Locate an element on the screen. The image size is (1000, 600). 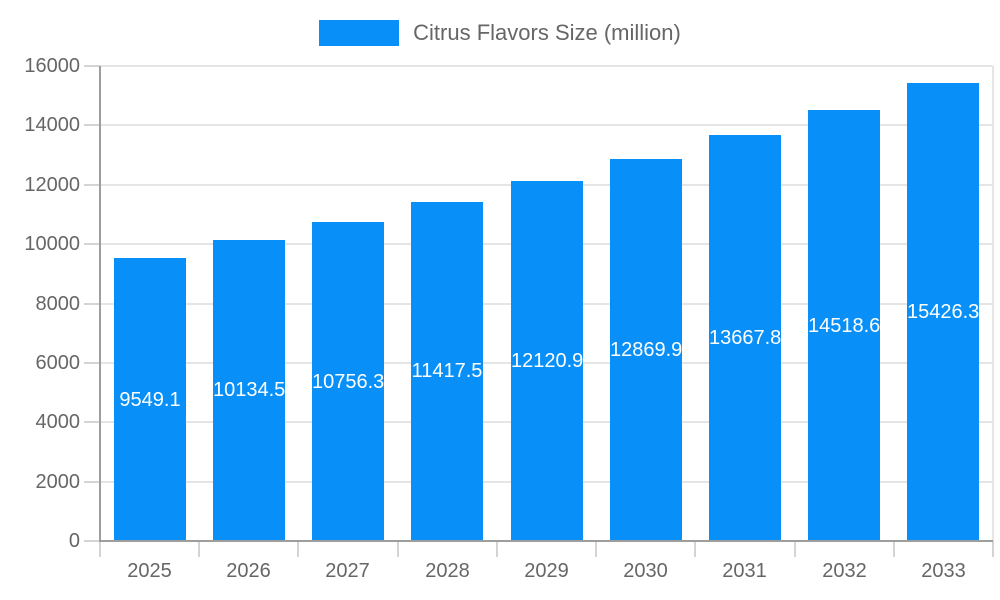
bar-2033: 15426.3 is located at coordinates (943, 311).